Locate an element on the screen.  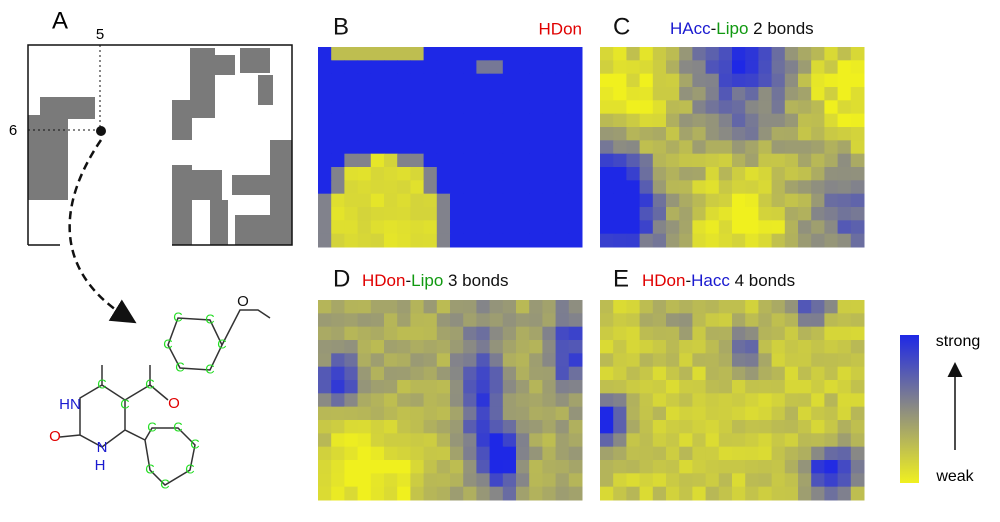
panel-title: HDon is located at coordinates (560, 28).